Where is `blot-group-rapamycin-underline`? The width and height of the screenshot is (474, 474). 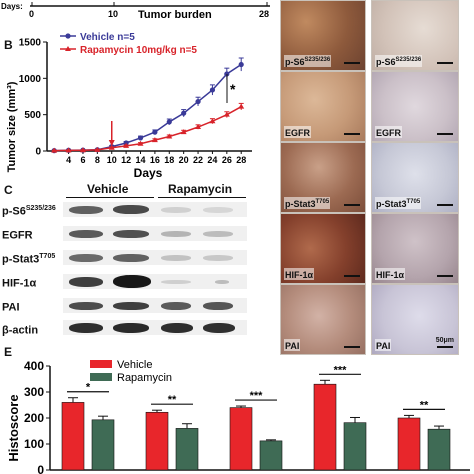
blot-group-rapamycin-underline is located at coordinates (202, 197).